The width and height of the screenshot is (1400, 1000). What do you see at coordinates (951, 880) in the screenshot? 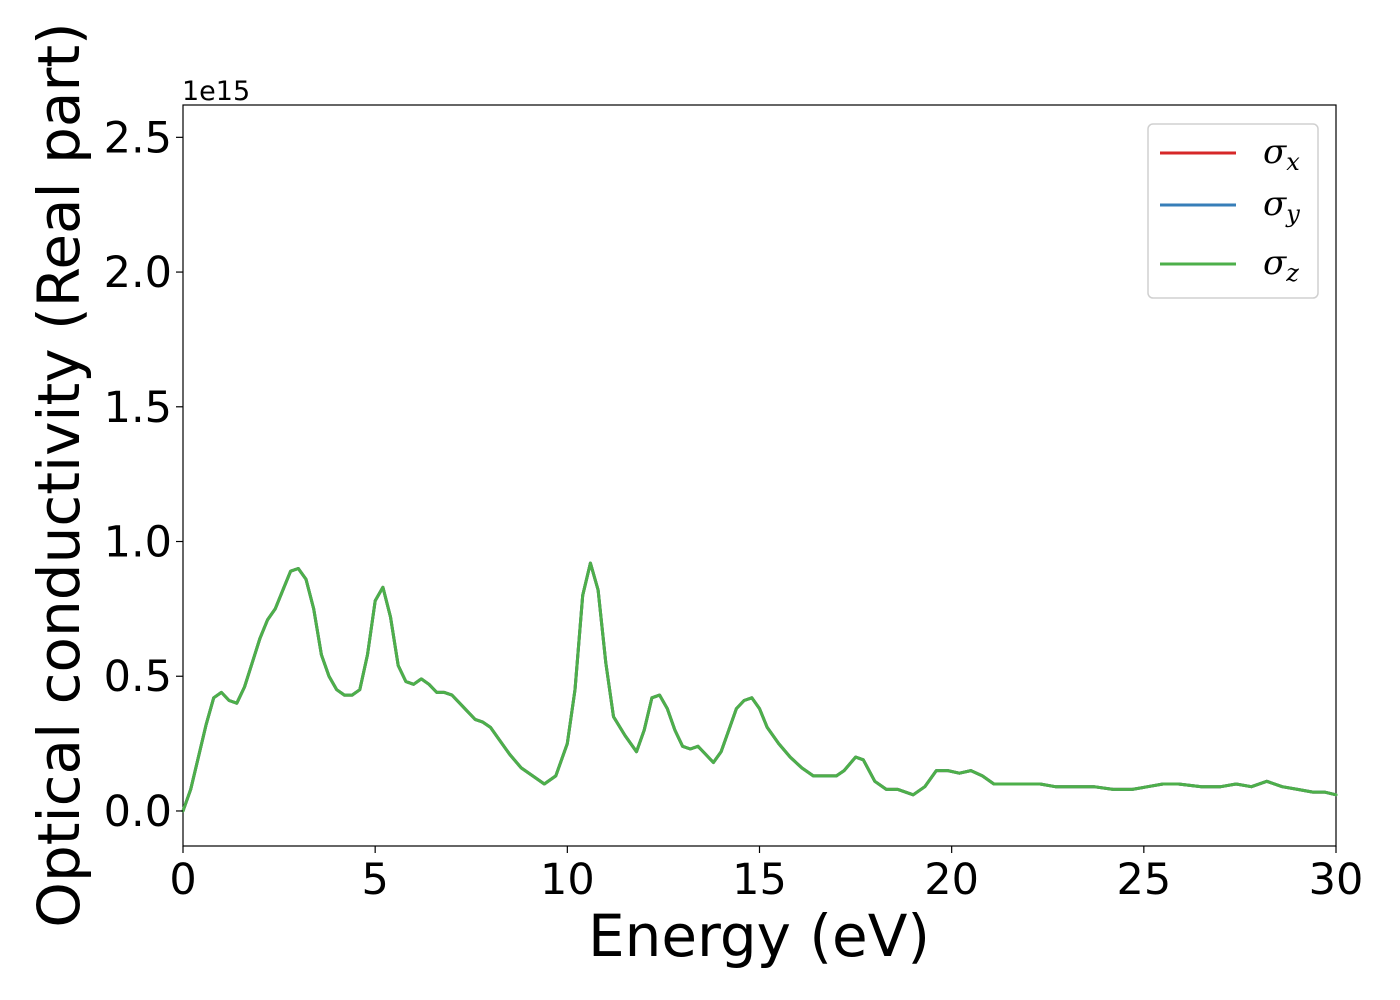
I see `x-tick-label: 20` at bounding box center [951, 880].